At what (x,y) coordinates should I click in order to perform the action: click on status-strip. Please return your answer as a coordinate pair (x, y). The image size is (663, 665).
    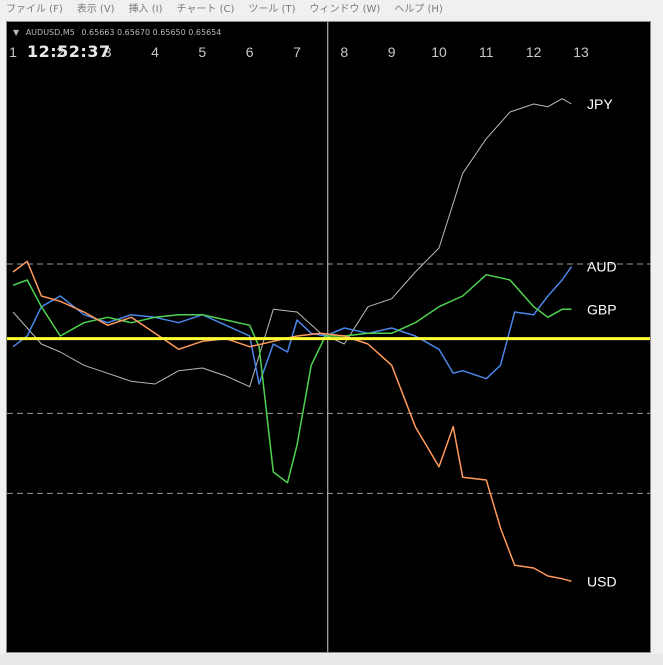
    Looking at the image, I should click on (331, 659).